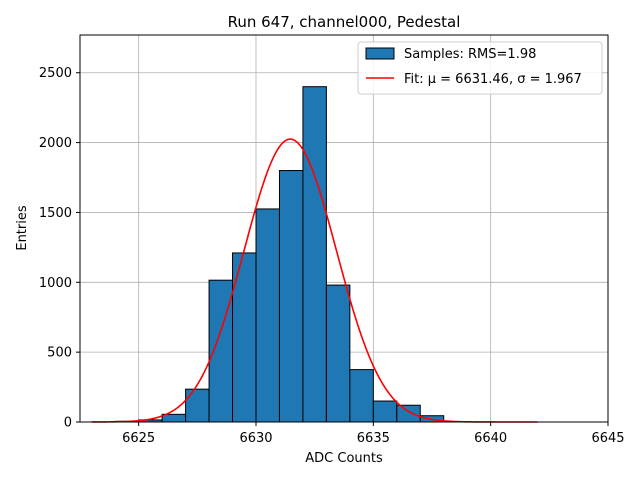 The height and width of the screenshot is (480, 640). Describe the element at coordinates (59, 248) in the screenshot. I see `y-axis-ticks: 0 500 1000 1500 2000 2500` at that location.